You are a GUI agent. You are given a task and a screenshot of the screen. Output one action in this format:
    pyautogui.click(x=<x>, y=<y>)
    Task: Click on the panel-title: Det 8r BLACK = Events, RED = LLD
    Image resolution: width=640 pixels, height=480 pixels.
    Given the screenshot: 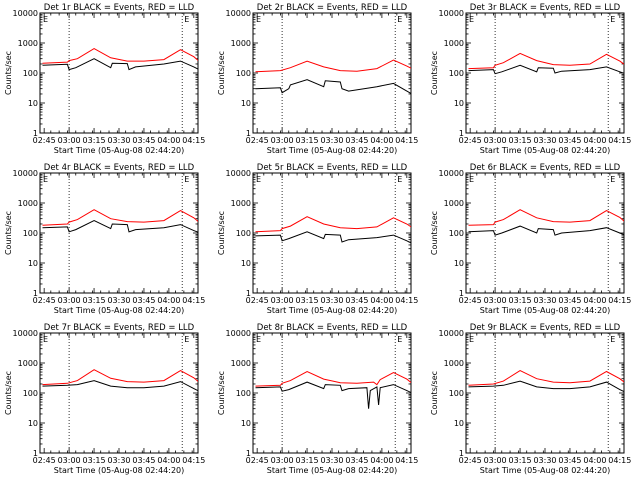 What is the action you would take?
    pyautogui.click(x=332, y=328)
    